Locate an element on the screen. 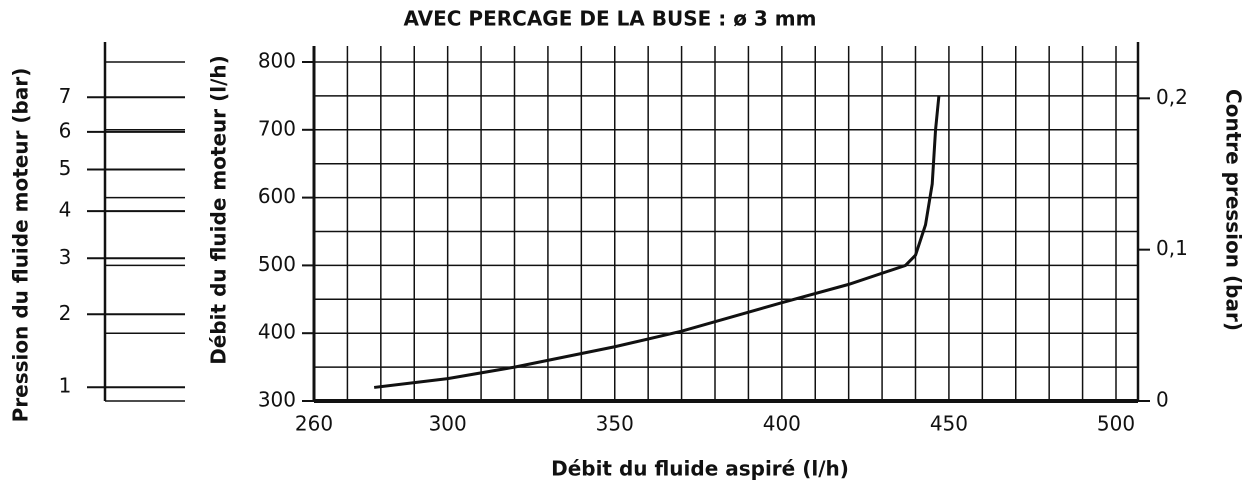  y3-tick-label: 5 is located at coordinates (65, 168).